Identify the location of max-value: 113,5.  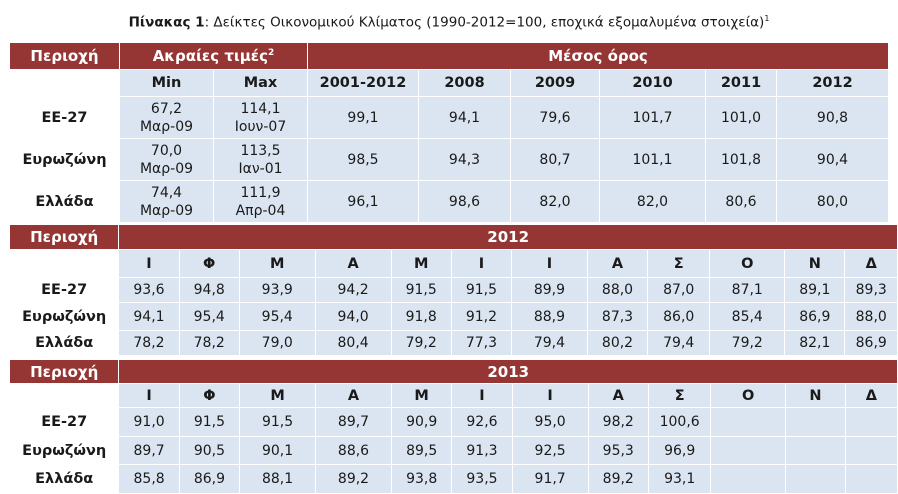
(260, 150).